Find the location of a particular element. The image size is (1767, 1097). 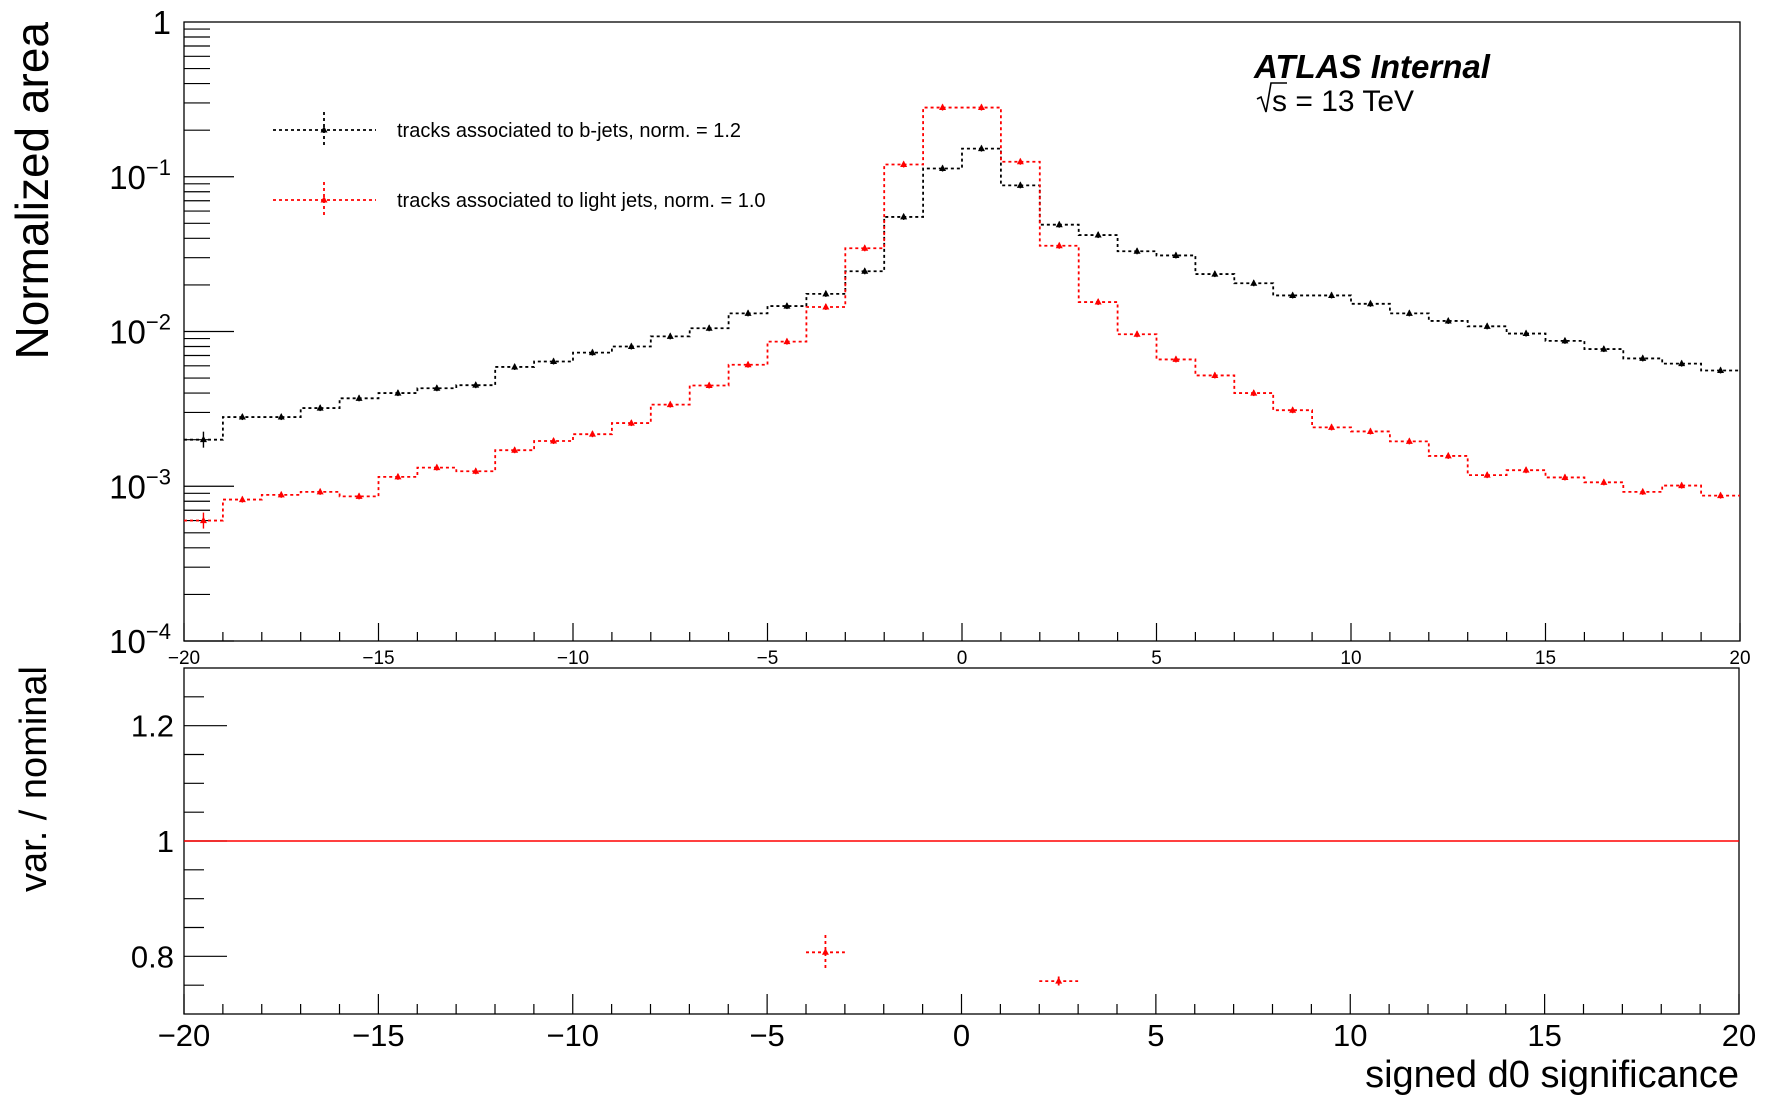

ratio-y-axis-title: var. / nominal is located at coordinates (34, 779).